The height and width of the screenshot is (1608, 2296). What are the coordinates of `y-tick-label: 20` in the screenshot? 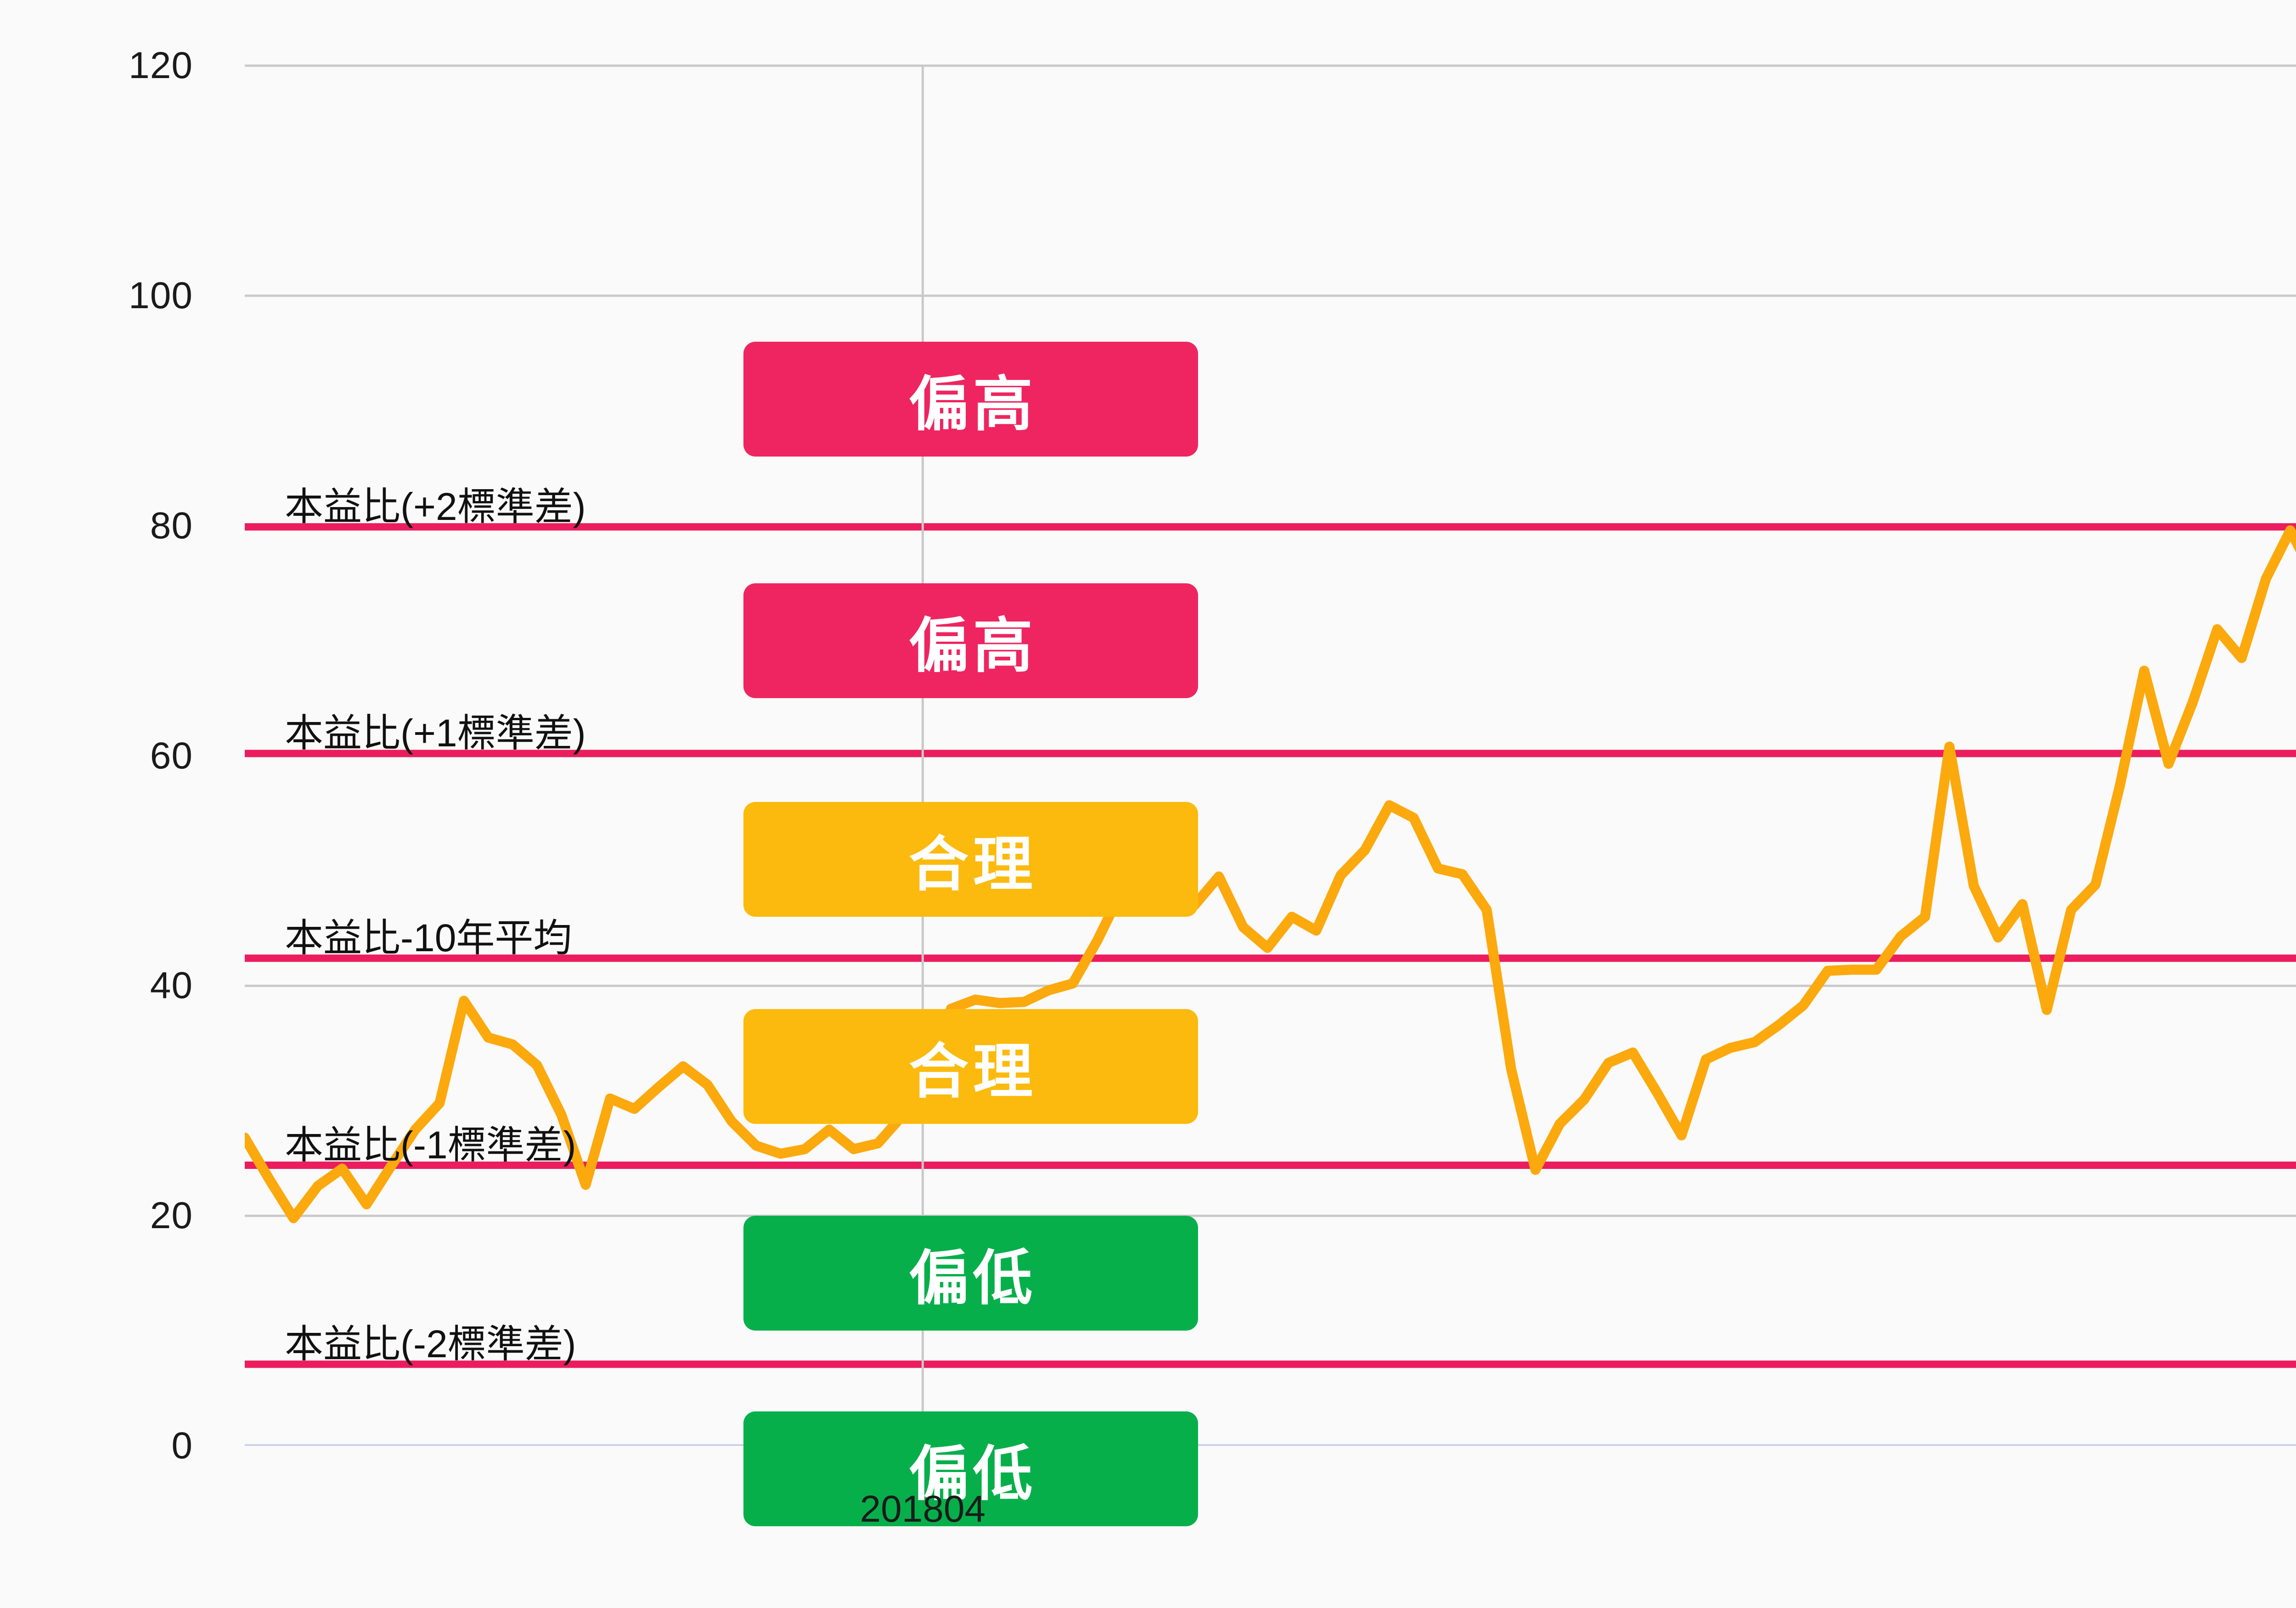 It's located at (171, 1216).